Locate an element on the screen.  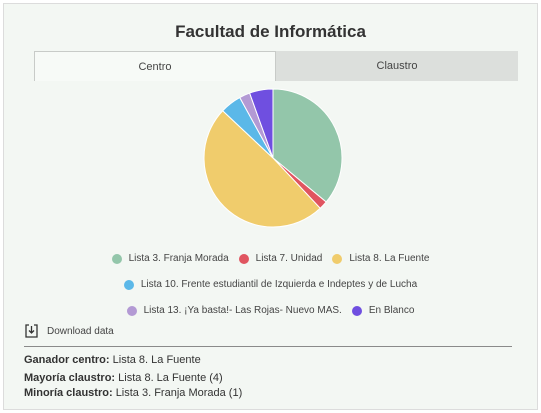
minority-value: Lista 3. Franja Morada (1) is located at coordinates (179, 393).